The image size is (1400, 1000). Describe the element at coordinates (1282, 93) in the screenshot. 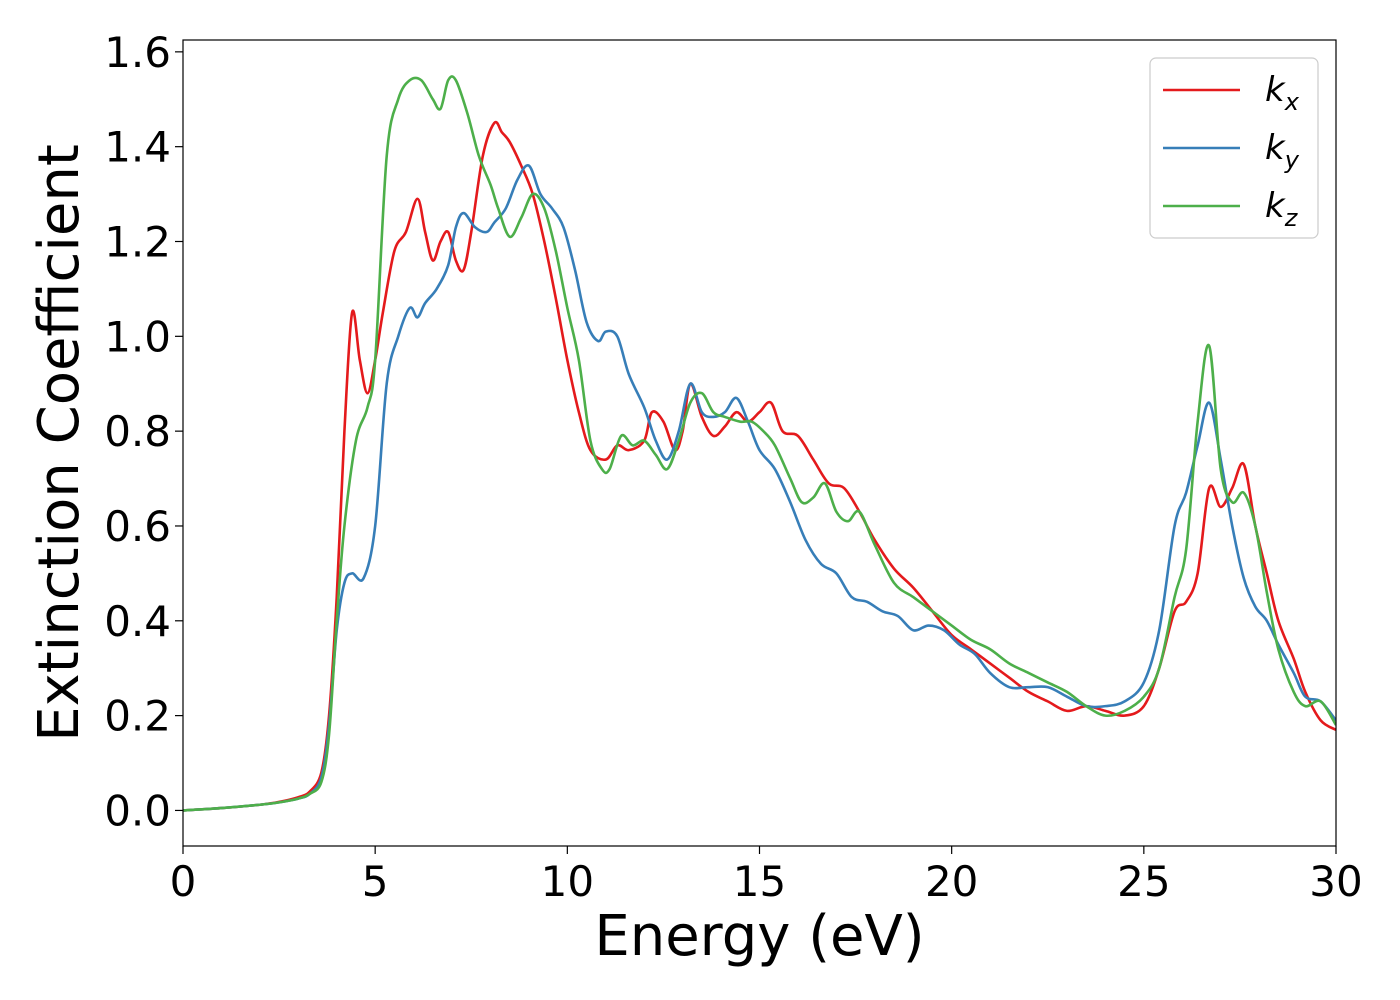

I see `legend-label-kx: kx` at that location.